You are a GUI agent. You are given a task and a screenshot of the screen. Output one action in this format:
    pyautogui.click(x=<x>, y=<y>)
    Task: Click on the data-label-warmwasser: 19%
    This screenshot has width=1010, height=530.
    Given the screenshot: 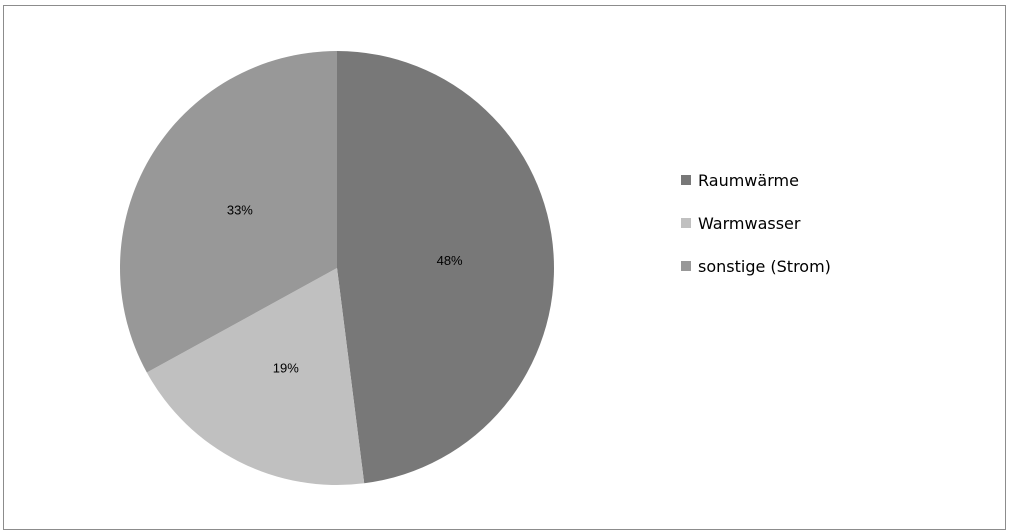 What is the action you would take?
    pyautogui.click(x=286, y=368)
    